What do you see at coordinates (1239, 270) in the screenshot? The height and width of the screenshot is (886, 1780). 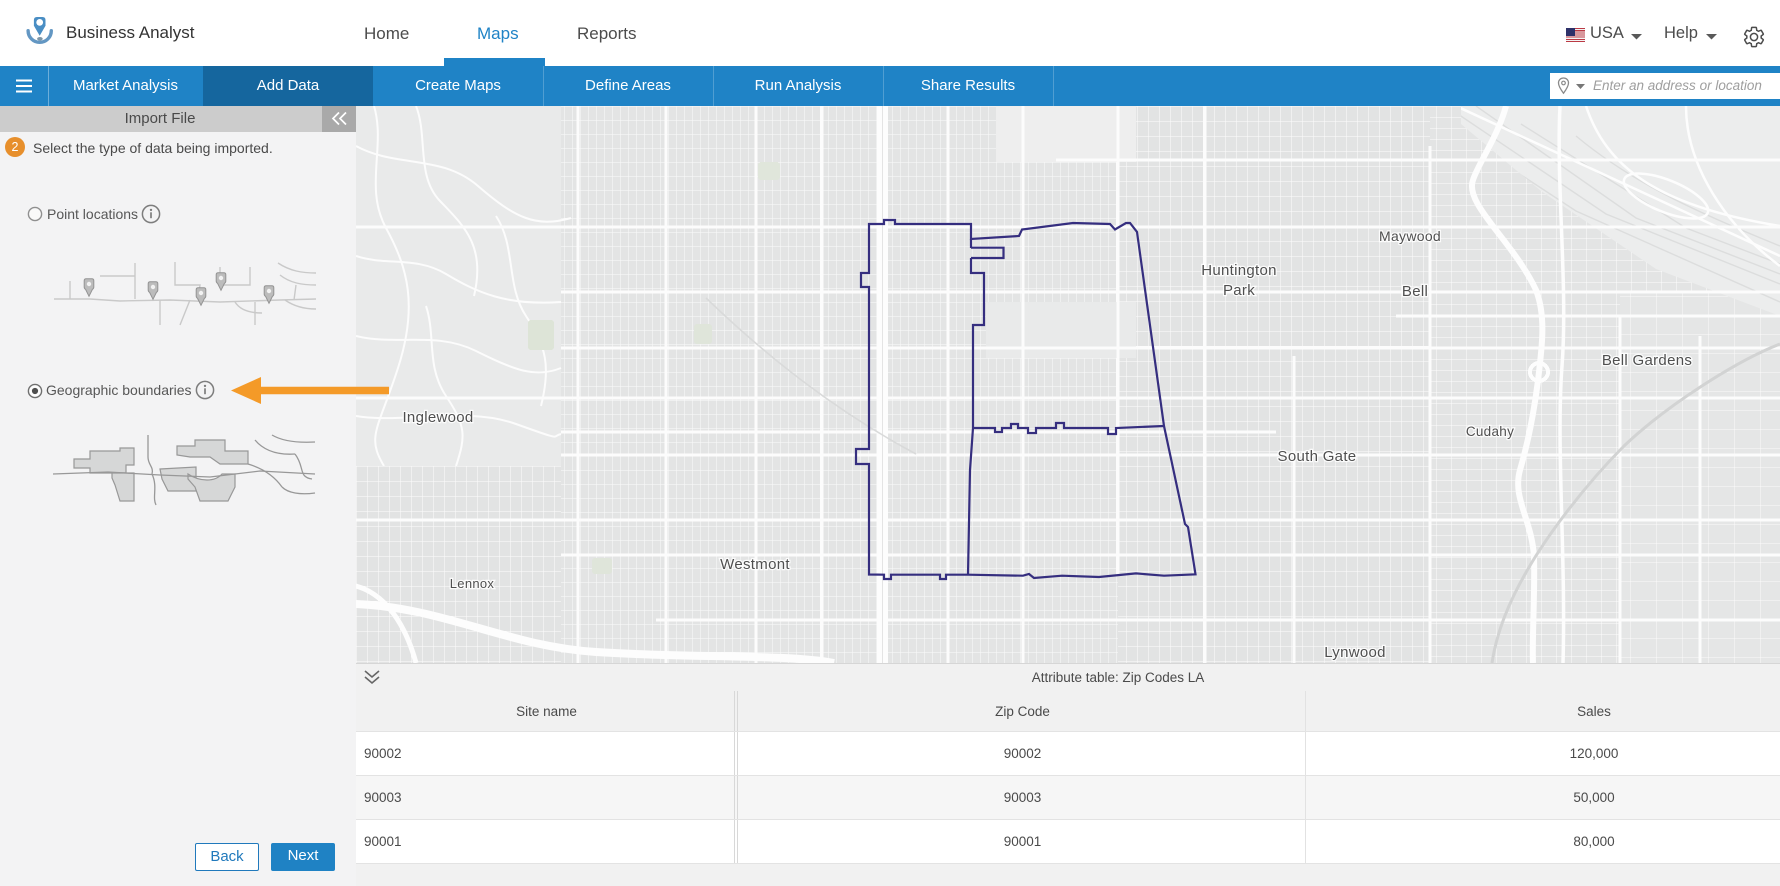 I see `svg-text: Huntington` at bounding box center [1239, 270].